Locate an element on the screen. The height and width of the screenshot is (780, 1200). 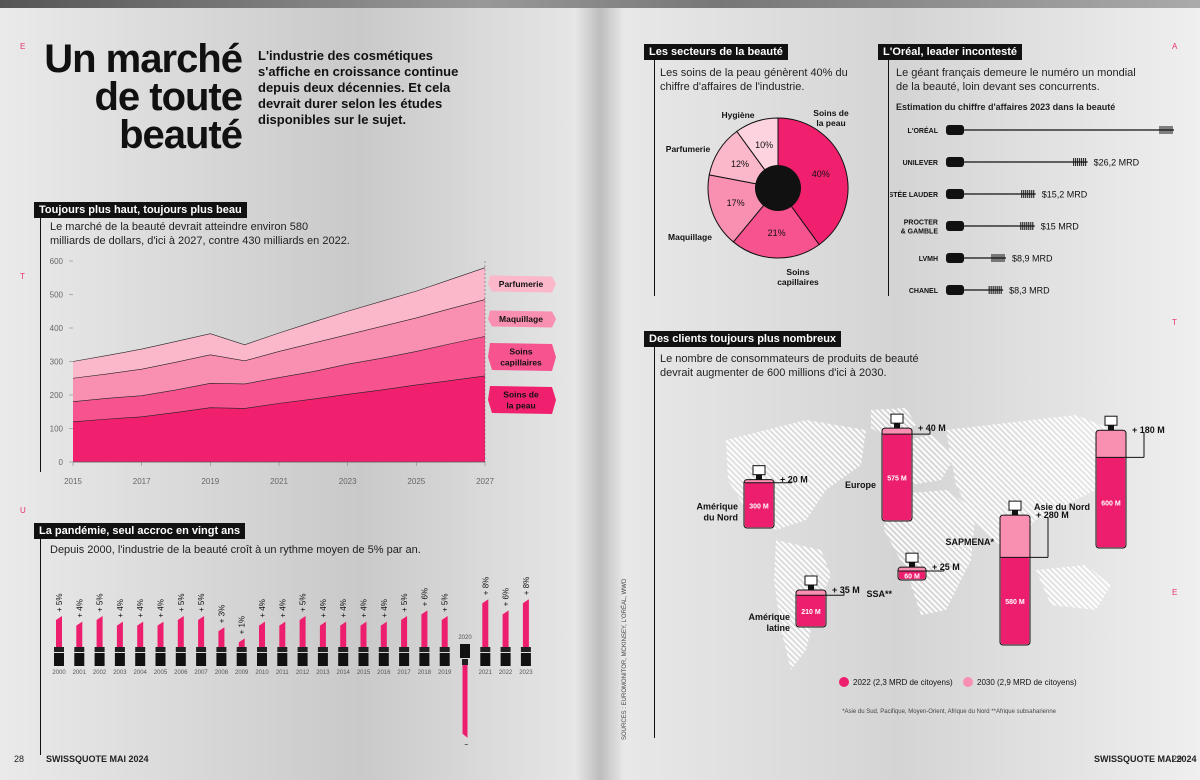
value-label: 300 M is located at coordinates (759, 506).